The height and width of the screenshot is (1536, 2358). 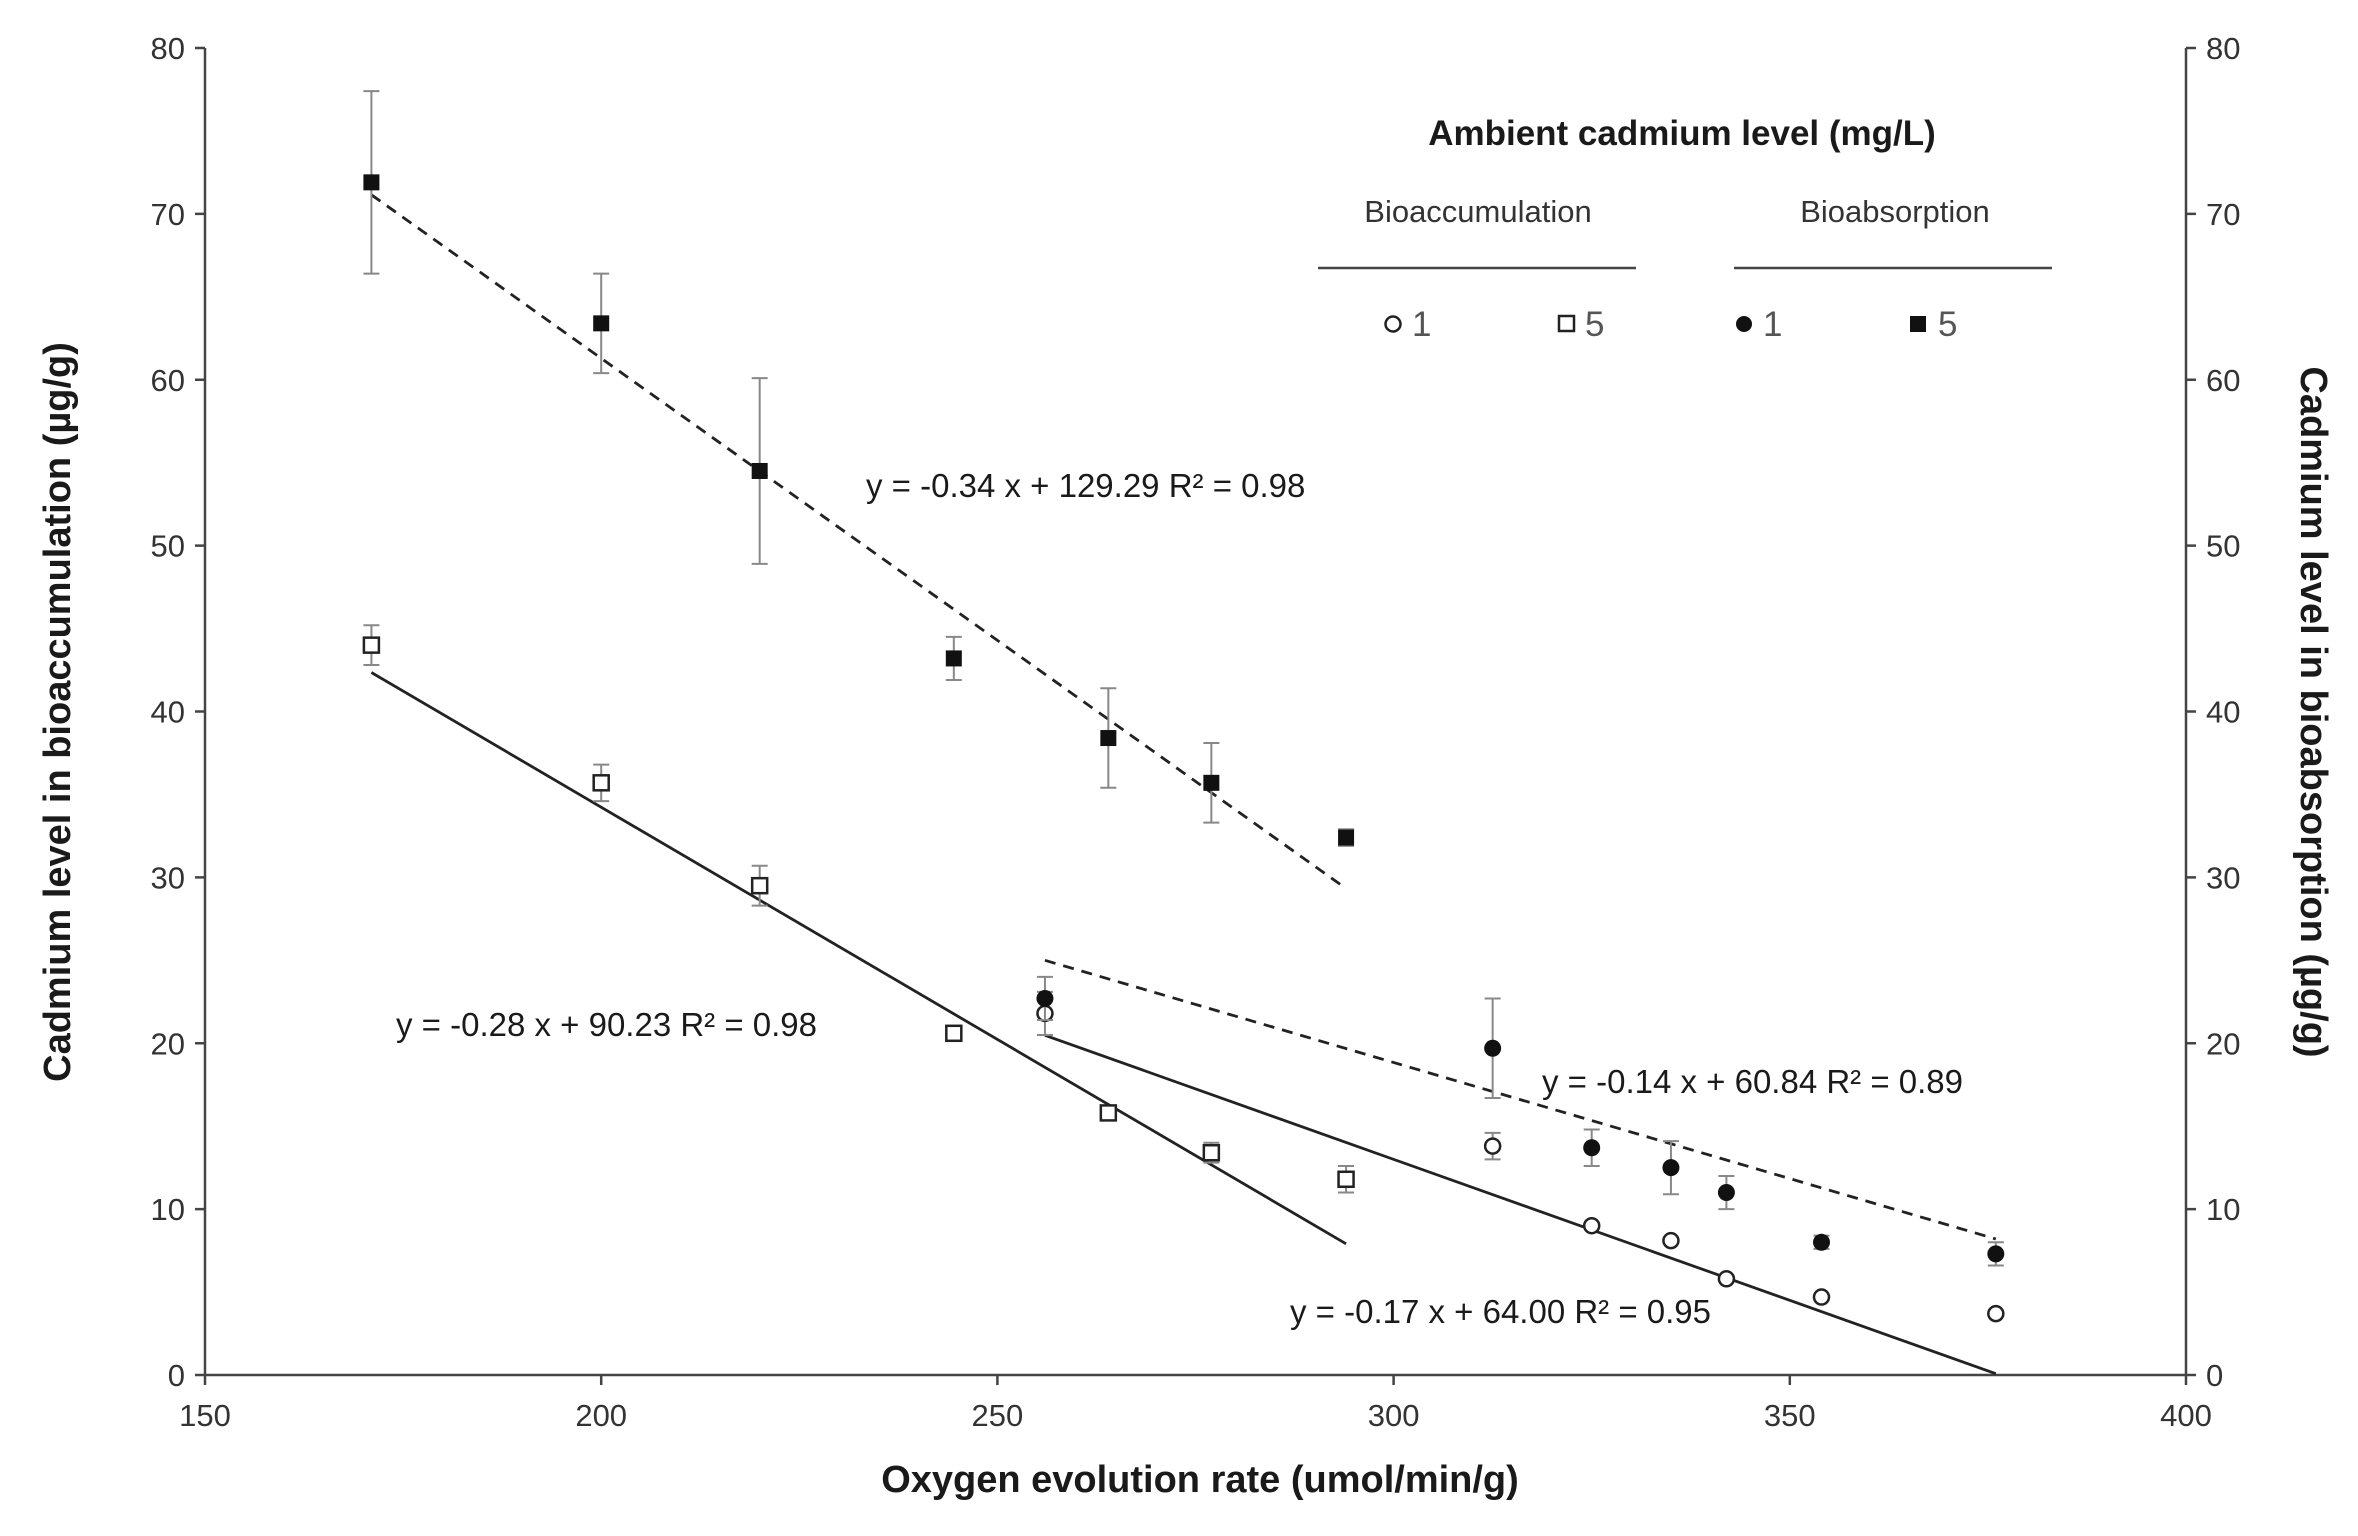 I want to click on y-tick-label-right: 10, so click(x=2223, y=1209).